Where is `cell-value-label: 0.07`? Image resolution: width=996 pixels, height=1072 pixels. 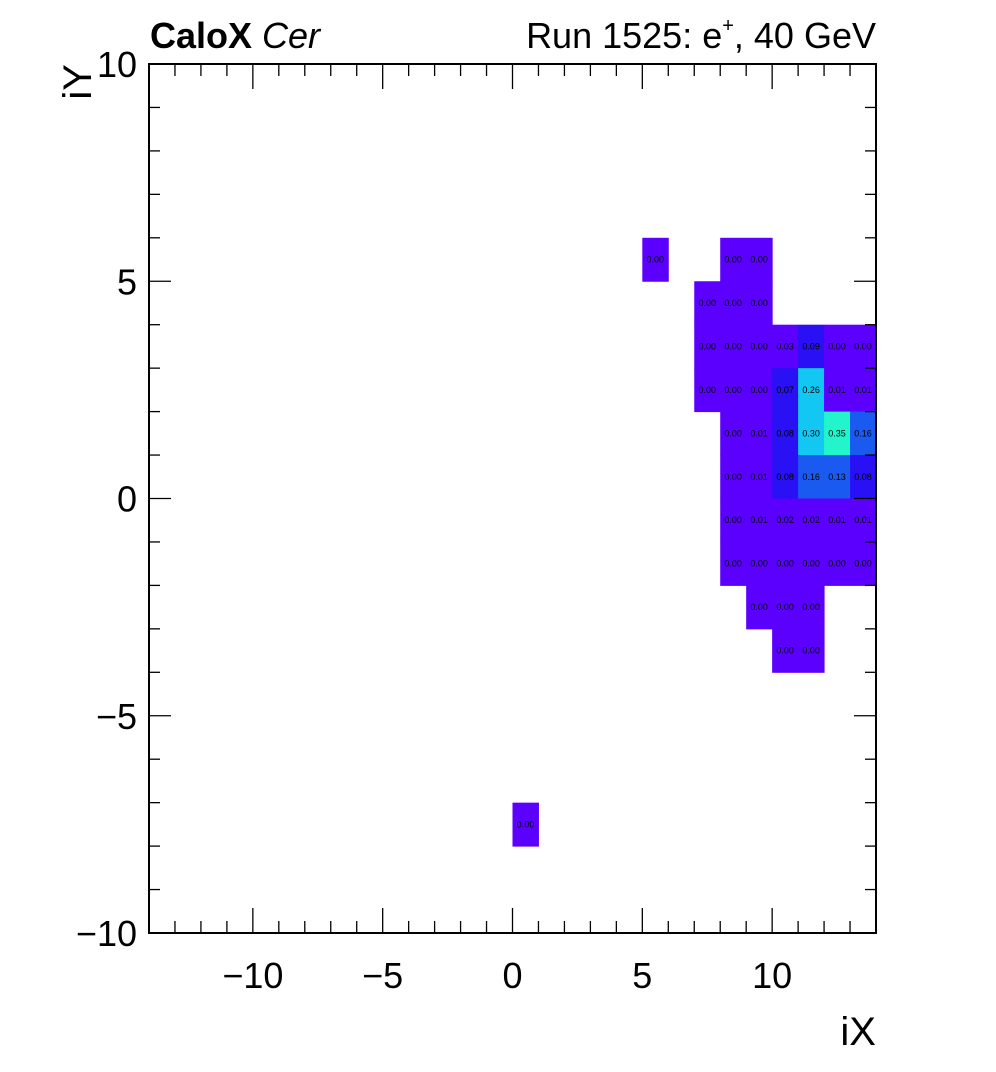 cell-value-label: 0.07 is located at coordinates (785, 390).